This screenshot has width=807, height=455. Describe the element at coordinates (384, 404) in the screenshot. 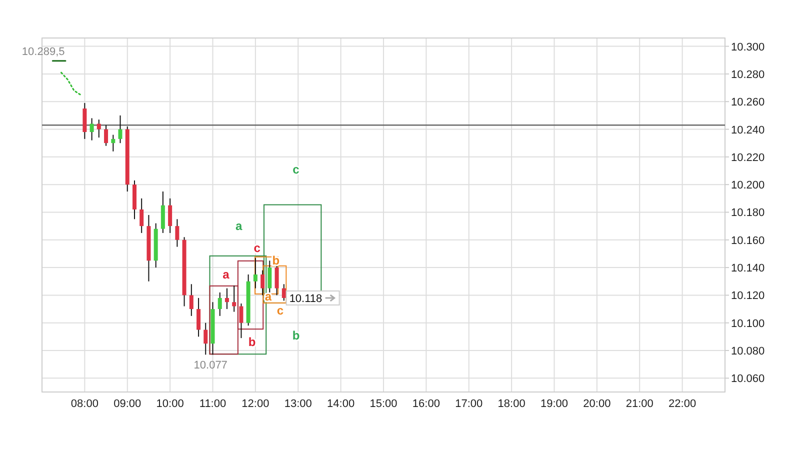

I see `x-tick-label: 15:00` at that location.